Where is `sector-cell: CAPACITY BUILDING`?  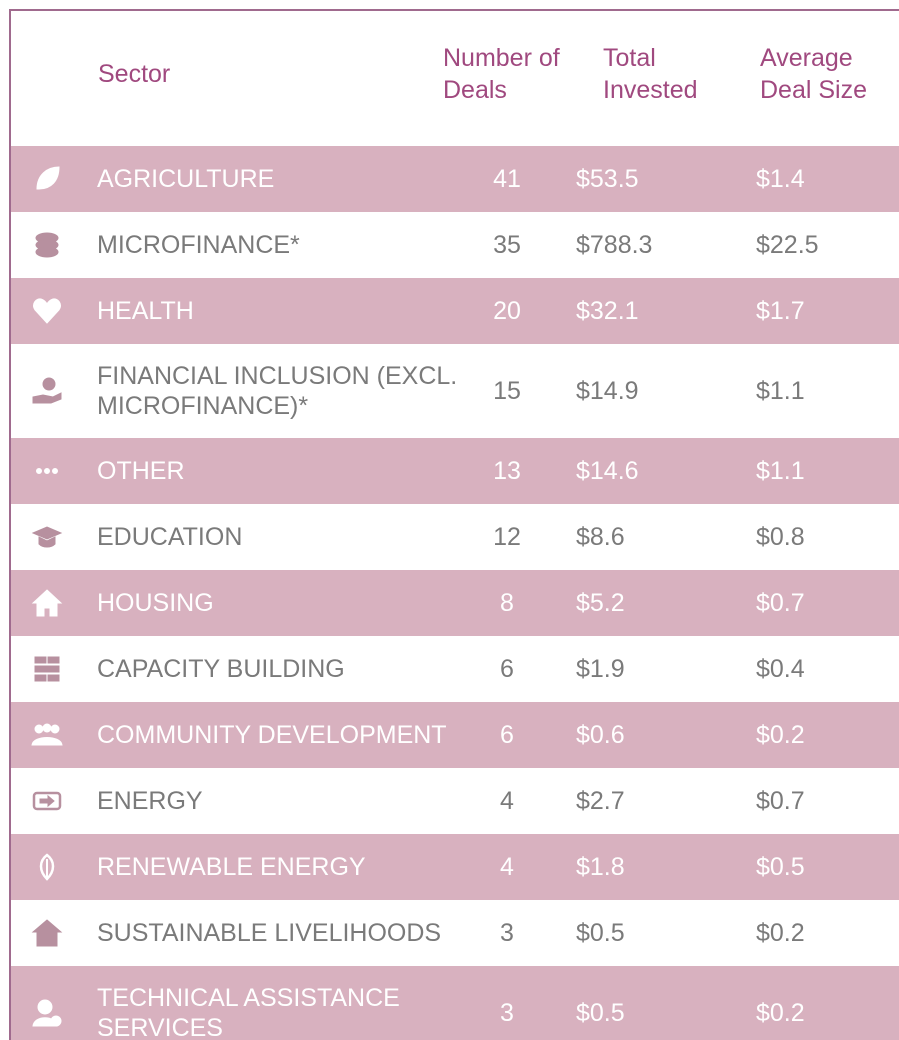
sector-cell: CAPACITY BUILDING is located at coordinates (221, 669).